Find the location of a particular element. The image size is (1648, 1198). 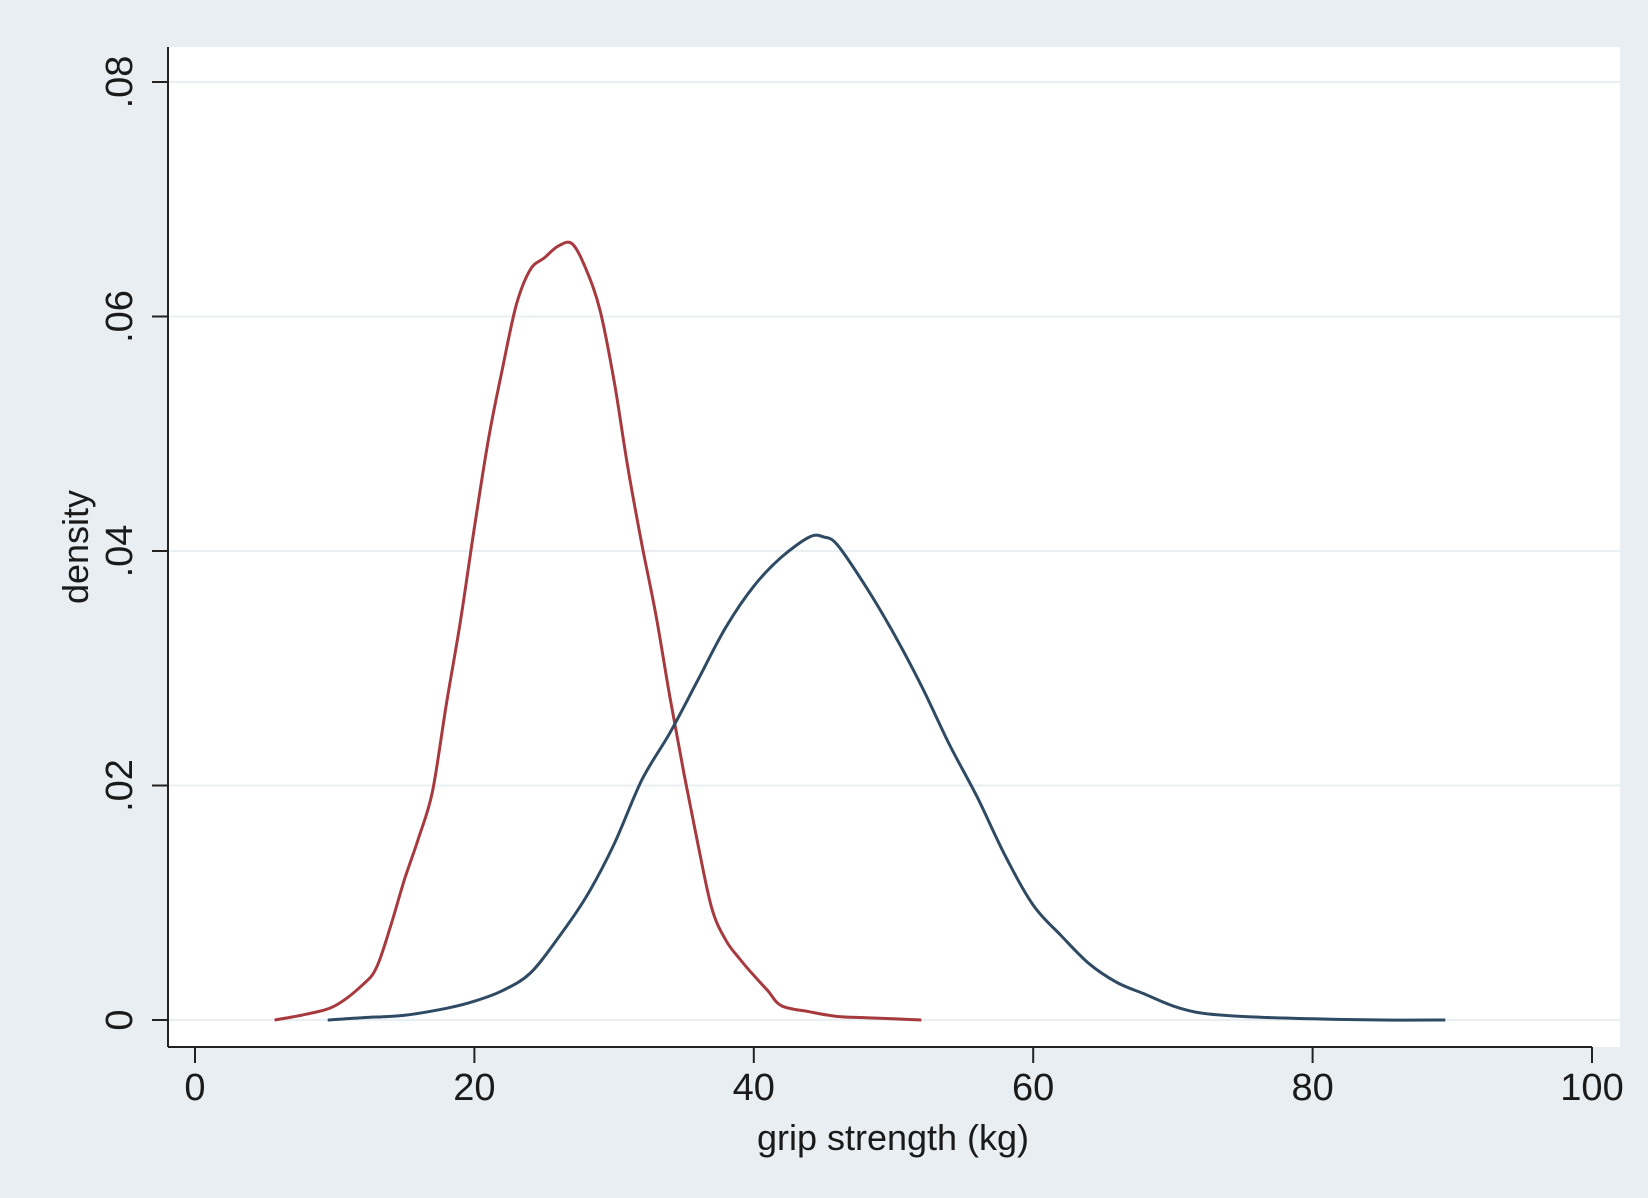

y-axis-title: density is located at coordinates (75, 547).